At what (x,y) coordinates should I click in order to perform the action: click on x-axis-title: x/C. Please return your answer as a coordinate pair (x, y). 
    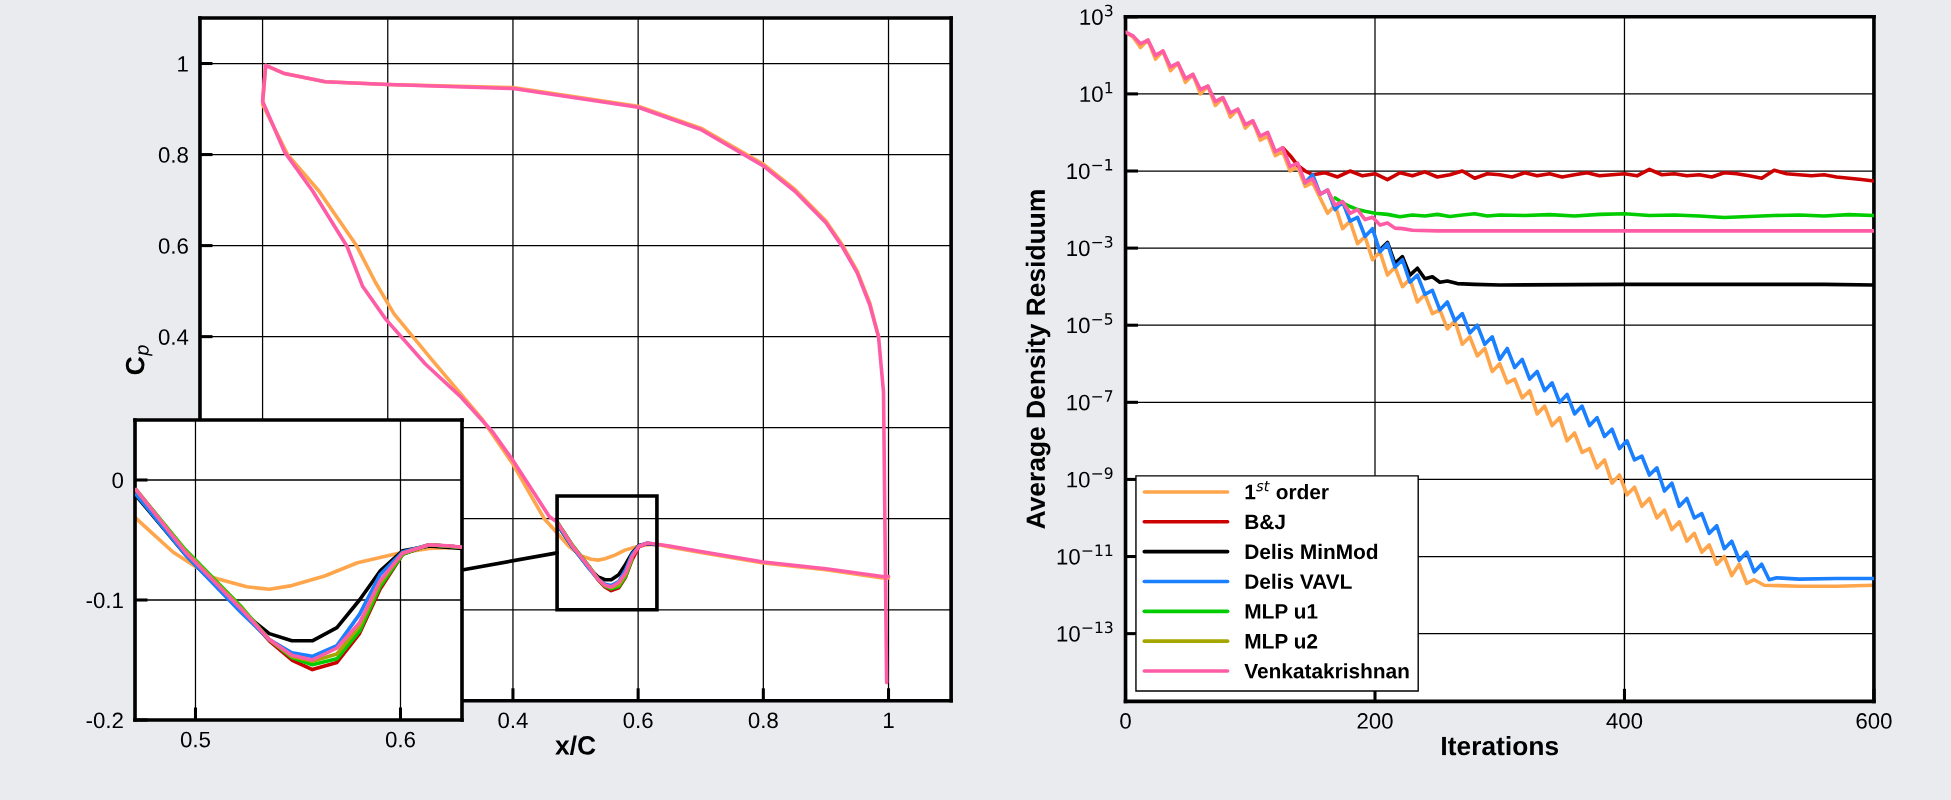
    Looking at the image, I should click on (575, 745).